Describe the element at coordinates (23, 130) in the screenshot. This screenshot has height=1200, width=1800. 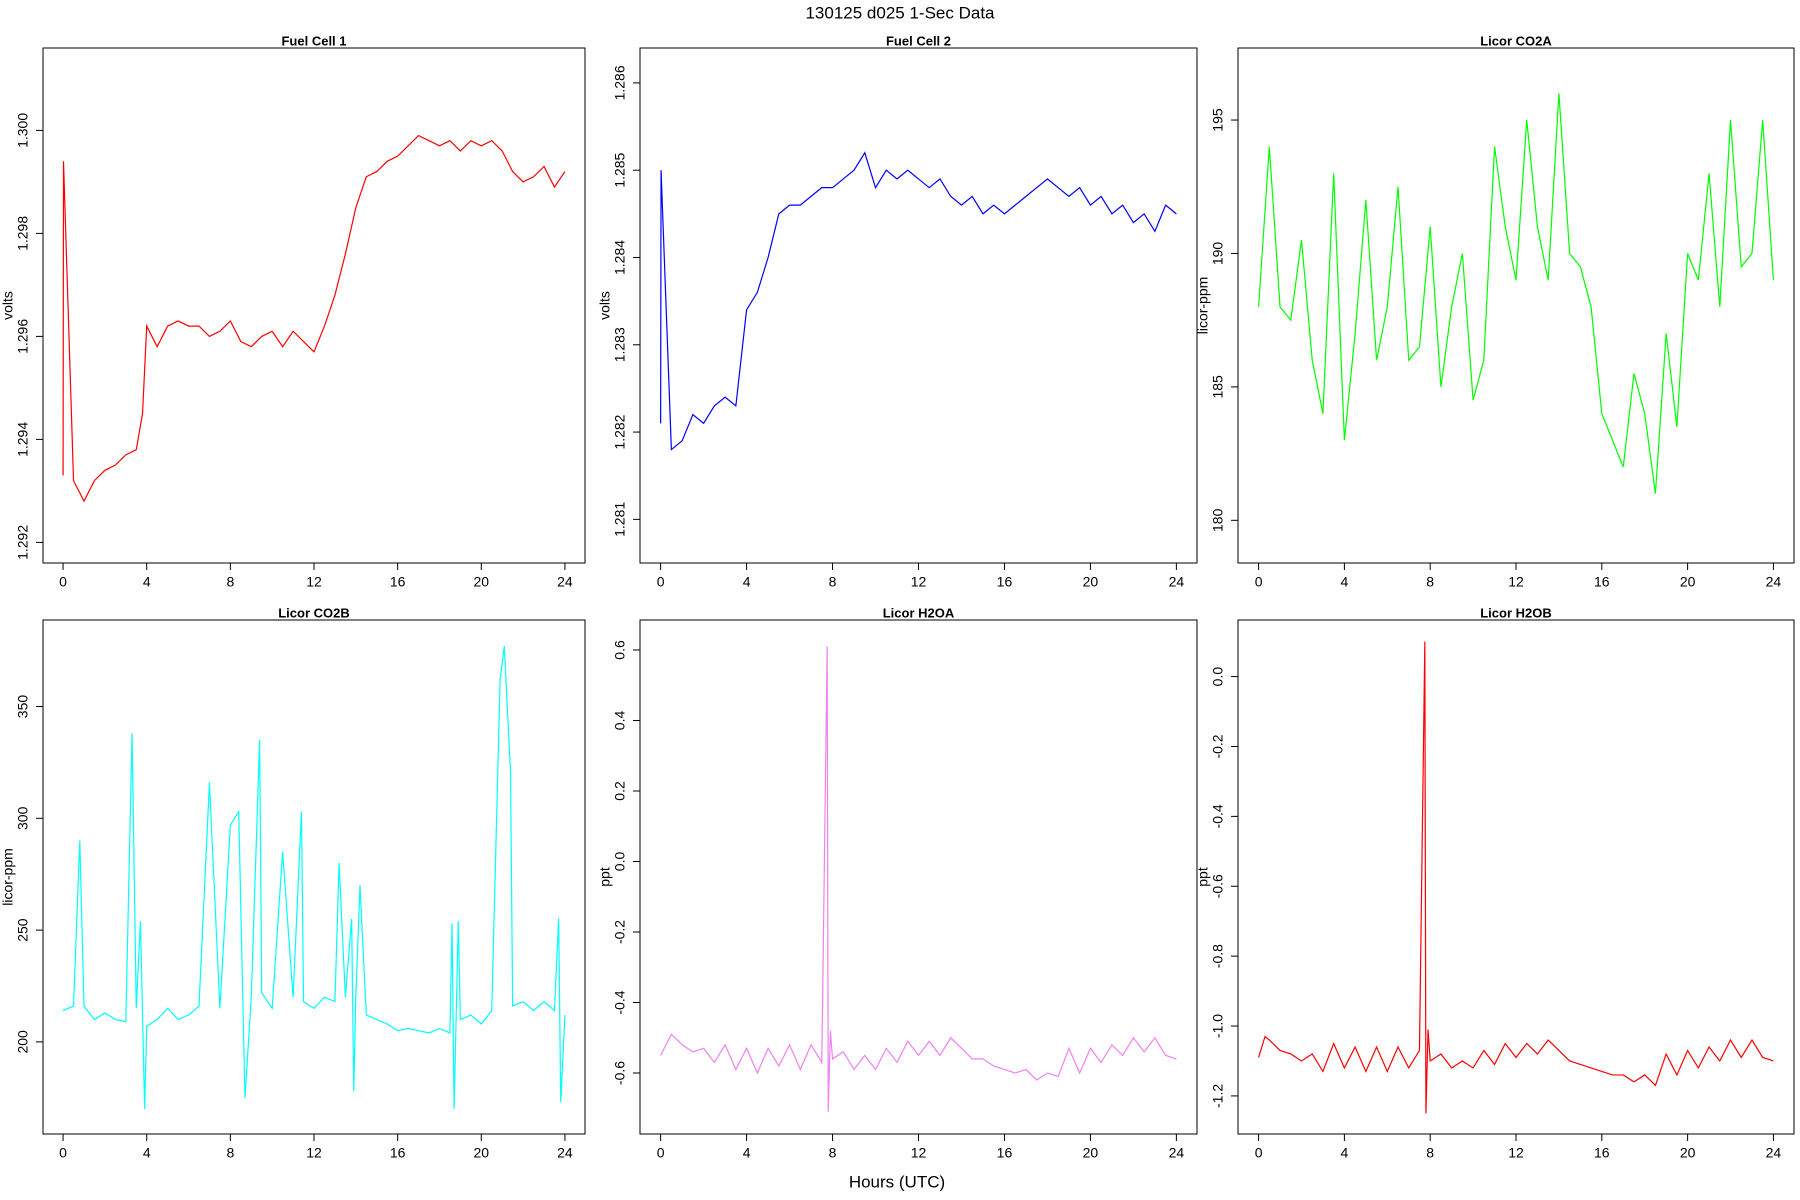
I see `y-tick-label: 1.300` at that location.